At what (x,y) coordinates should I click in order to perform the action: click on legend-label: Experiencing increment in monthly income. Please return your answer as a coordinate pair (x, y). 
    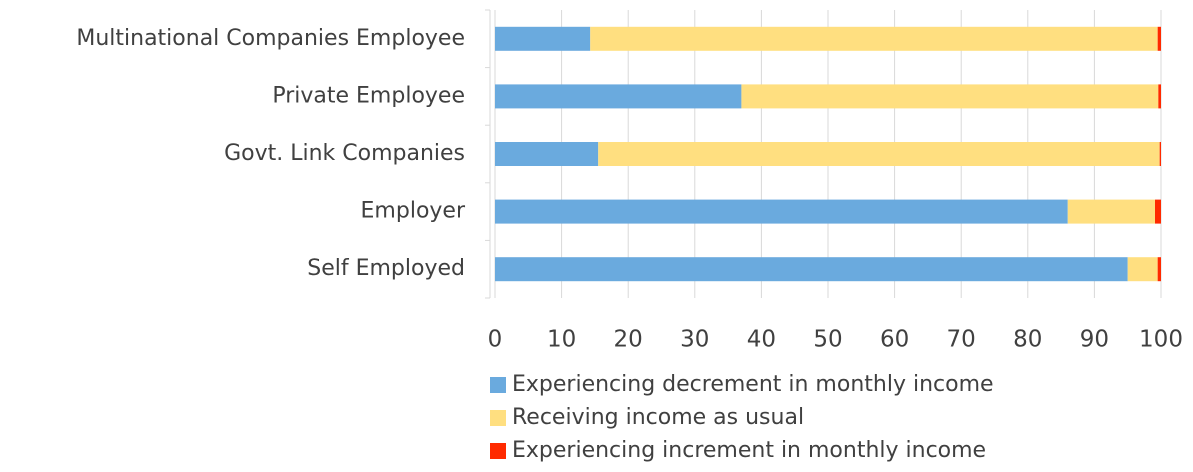
    Looking at the image, I should click on (749, 450).